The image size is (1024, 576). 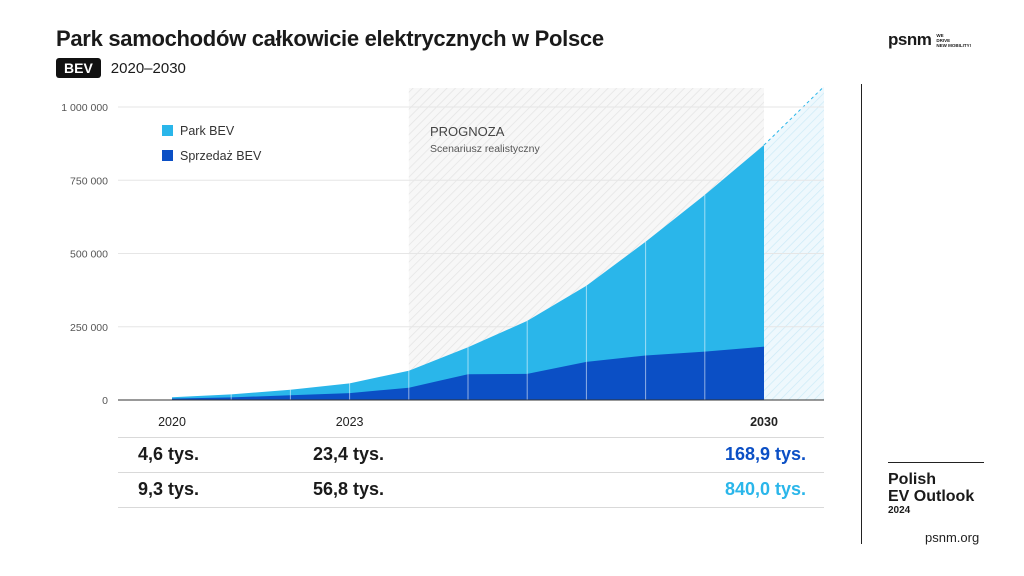 I want to click on divider-line, so click(x=861, y=314).